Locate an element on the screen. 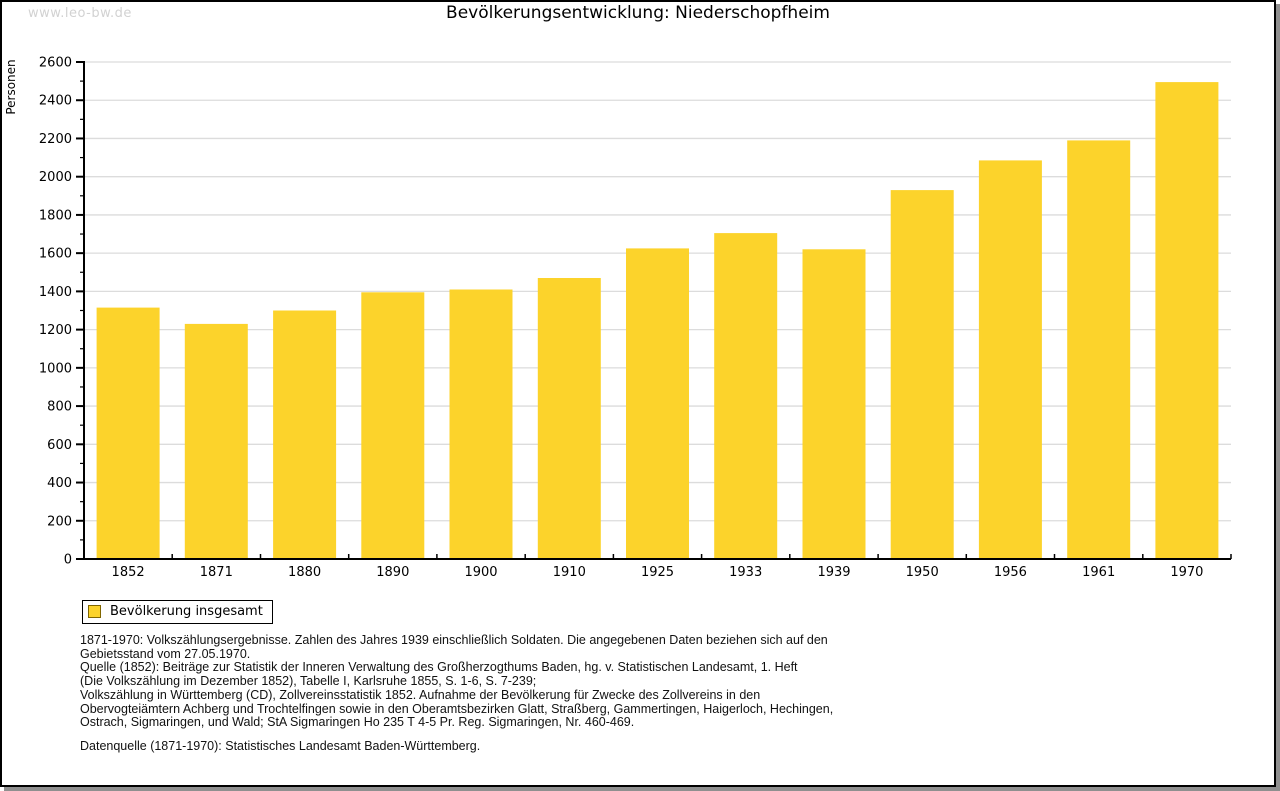 The height and width of the screenshot is (791, 1280). legend-label: Bevölkerung insgesamt is located at coordinates (186, 611).